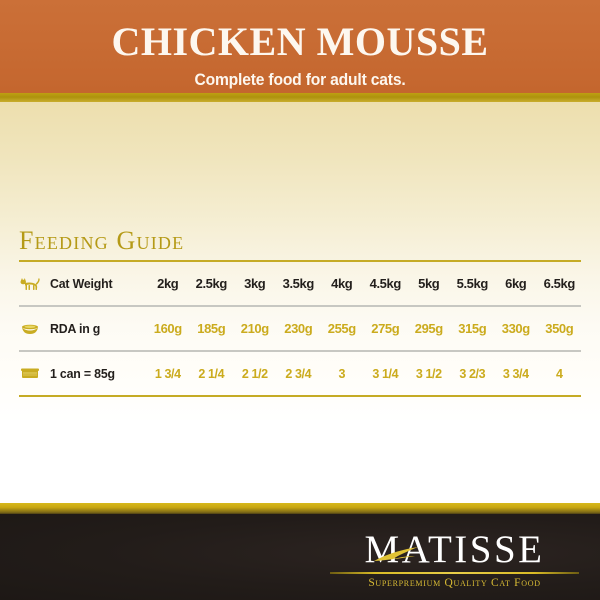 This screenshot has height=600, width=600. I want to click on table-cell: 4.5kg, so click(385, 283).